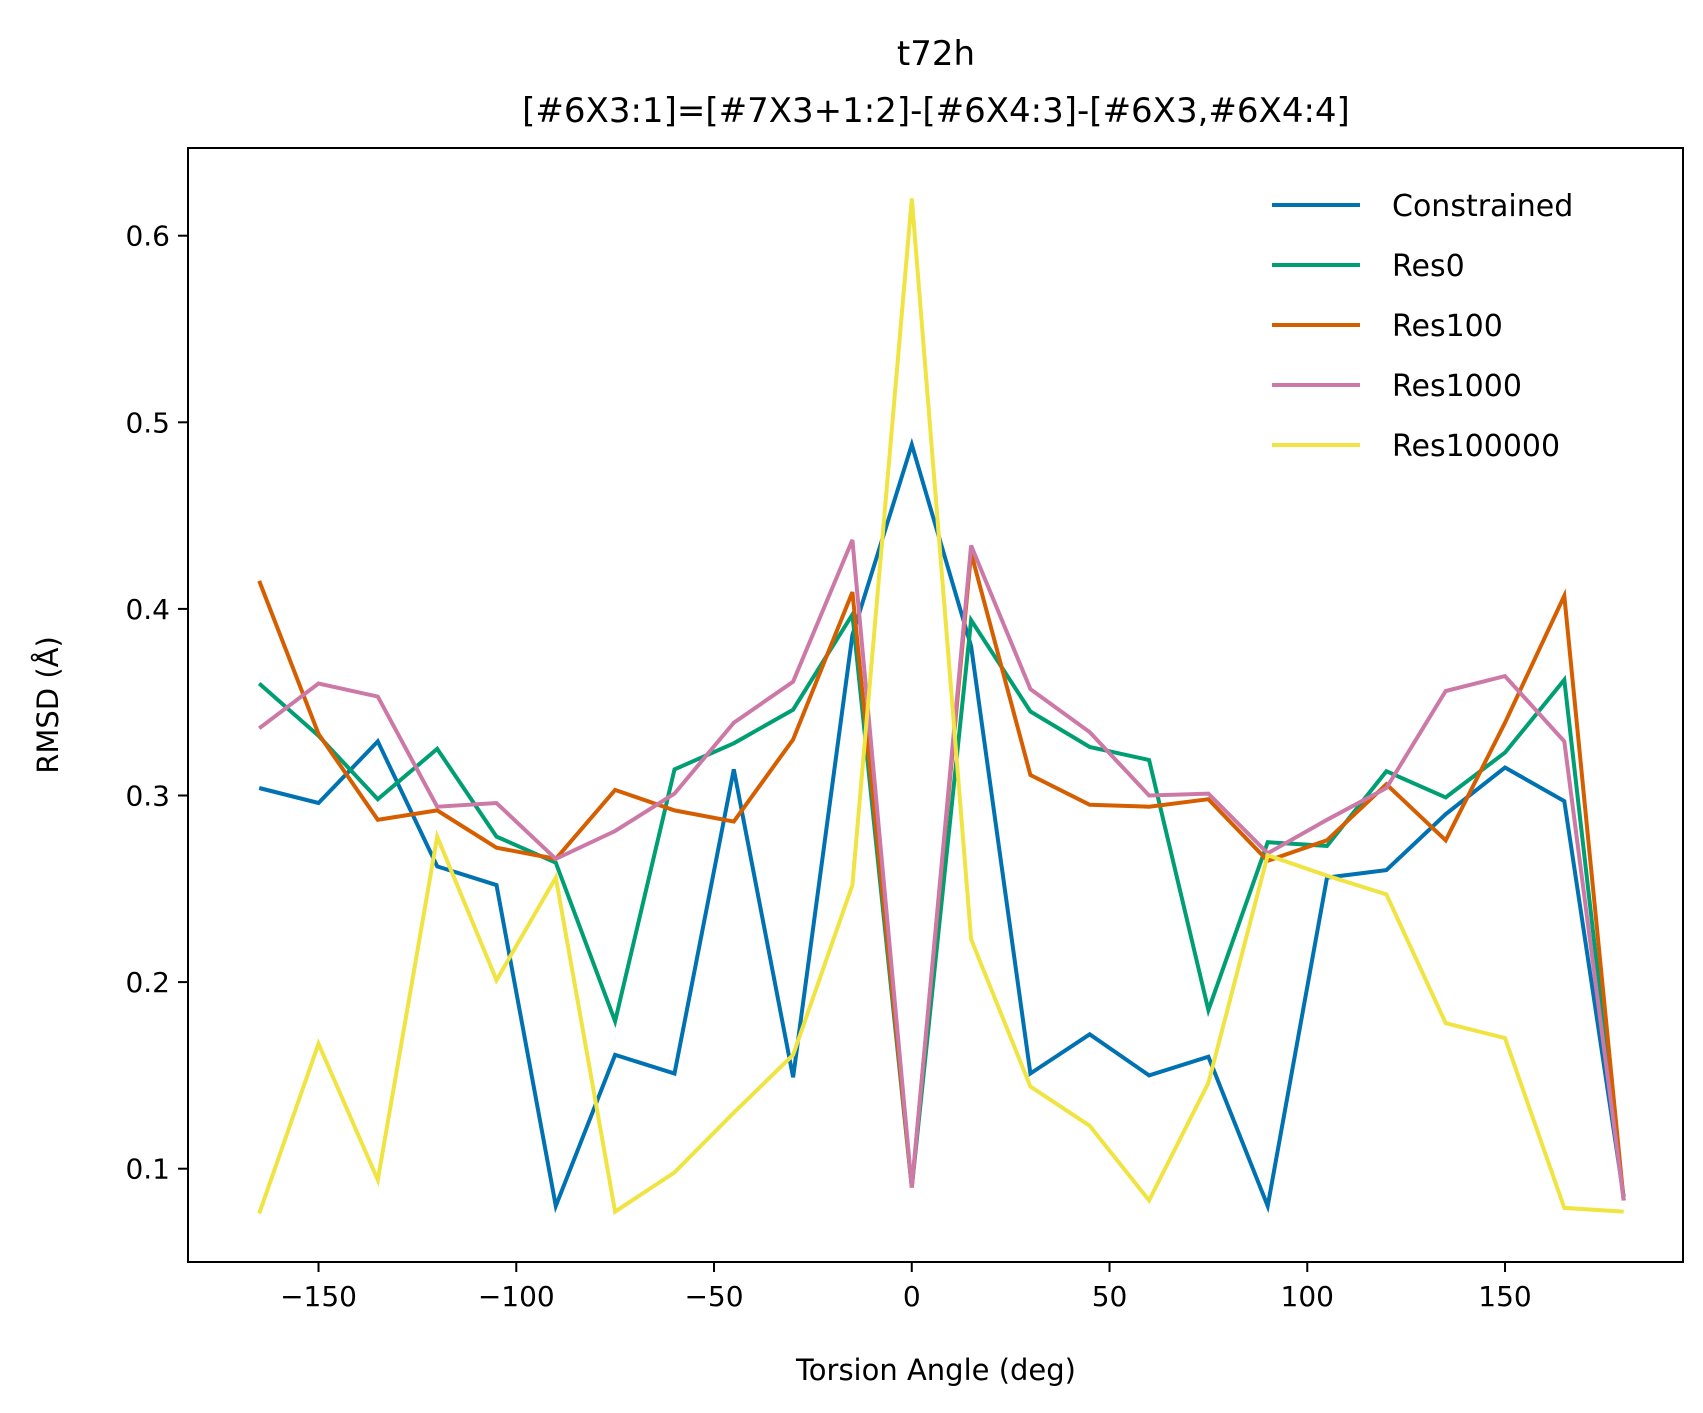 This screenshot has width=1703, height=1413. I want to click on legend-label-res1000: Res1000, so click(1457, 386).